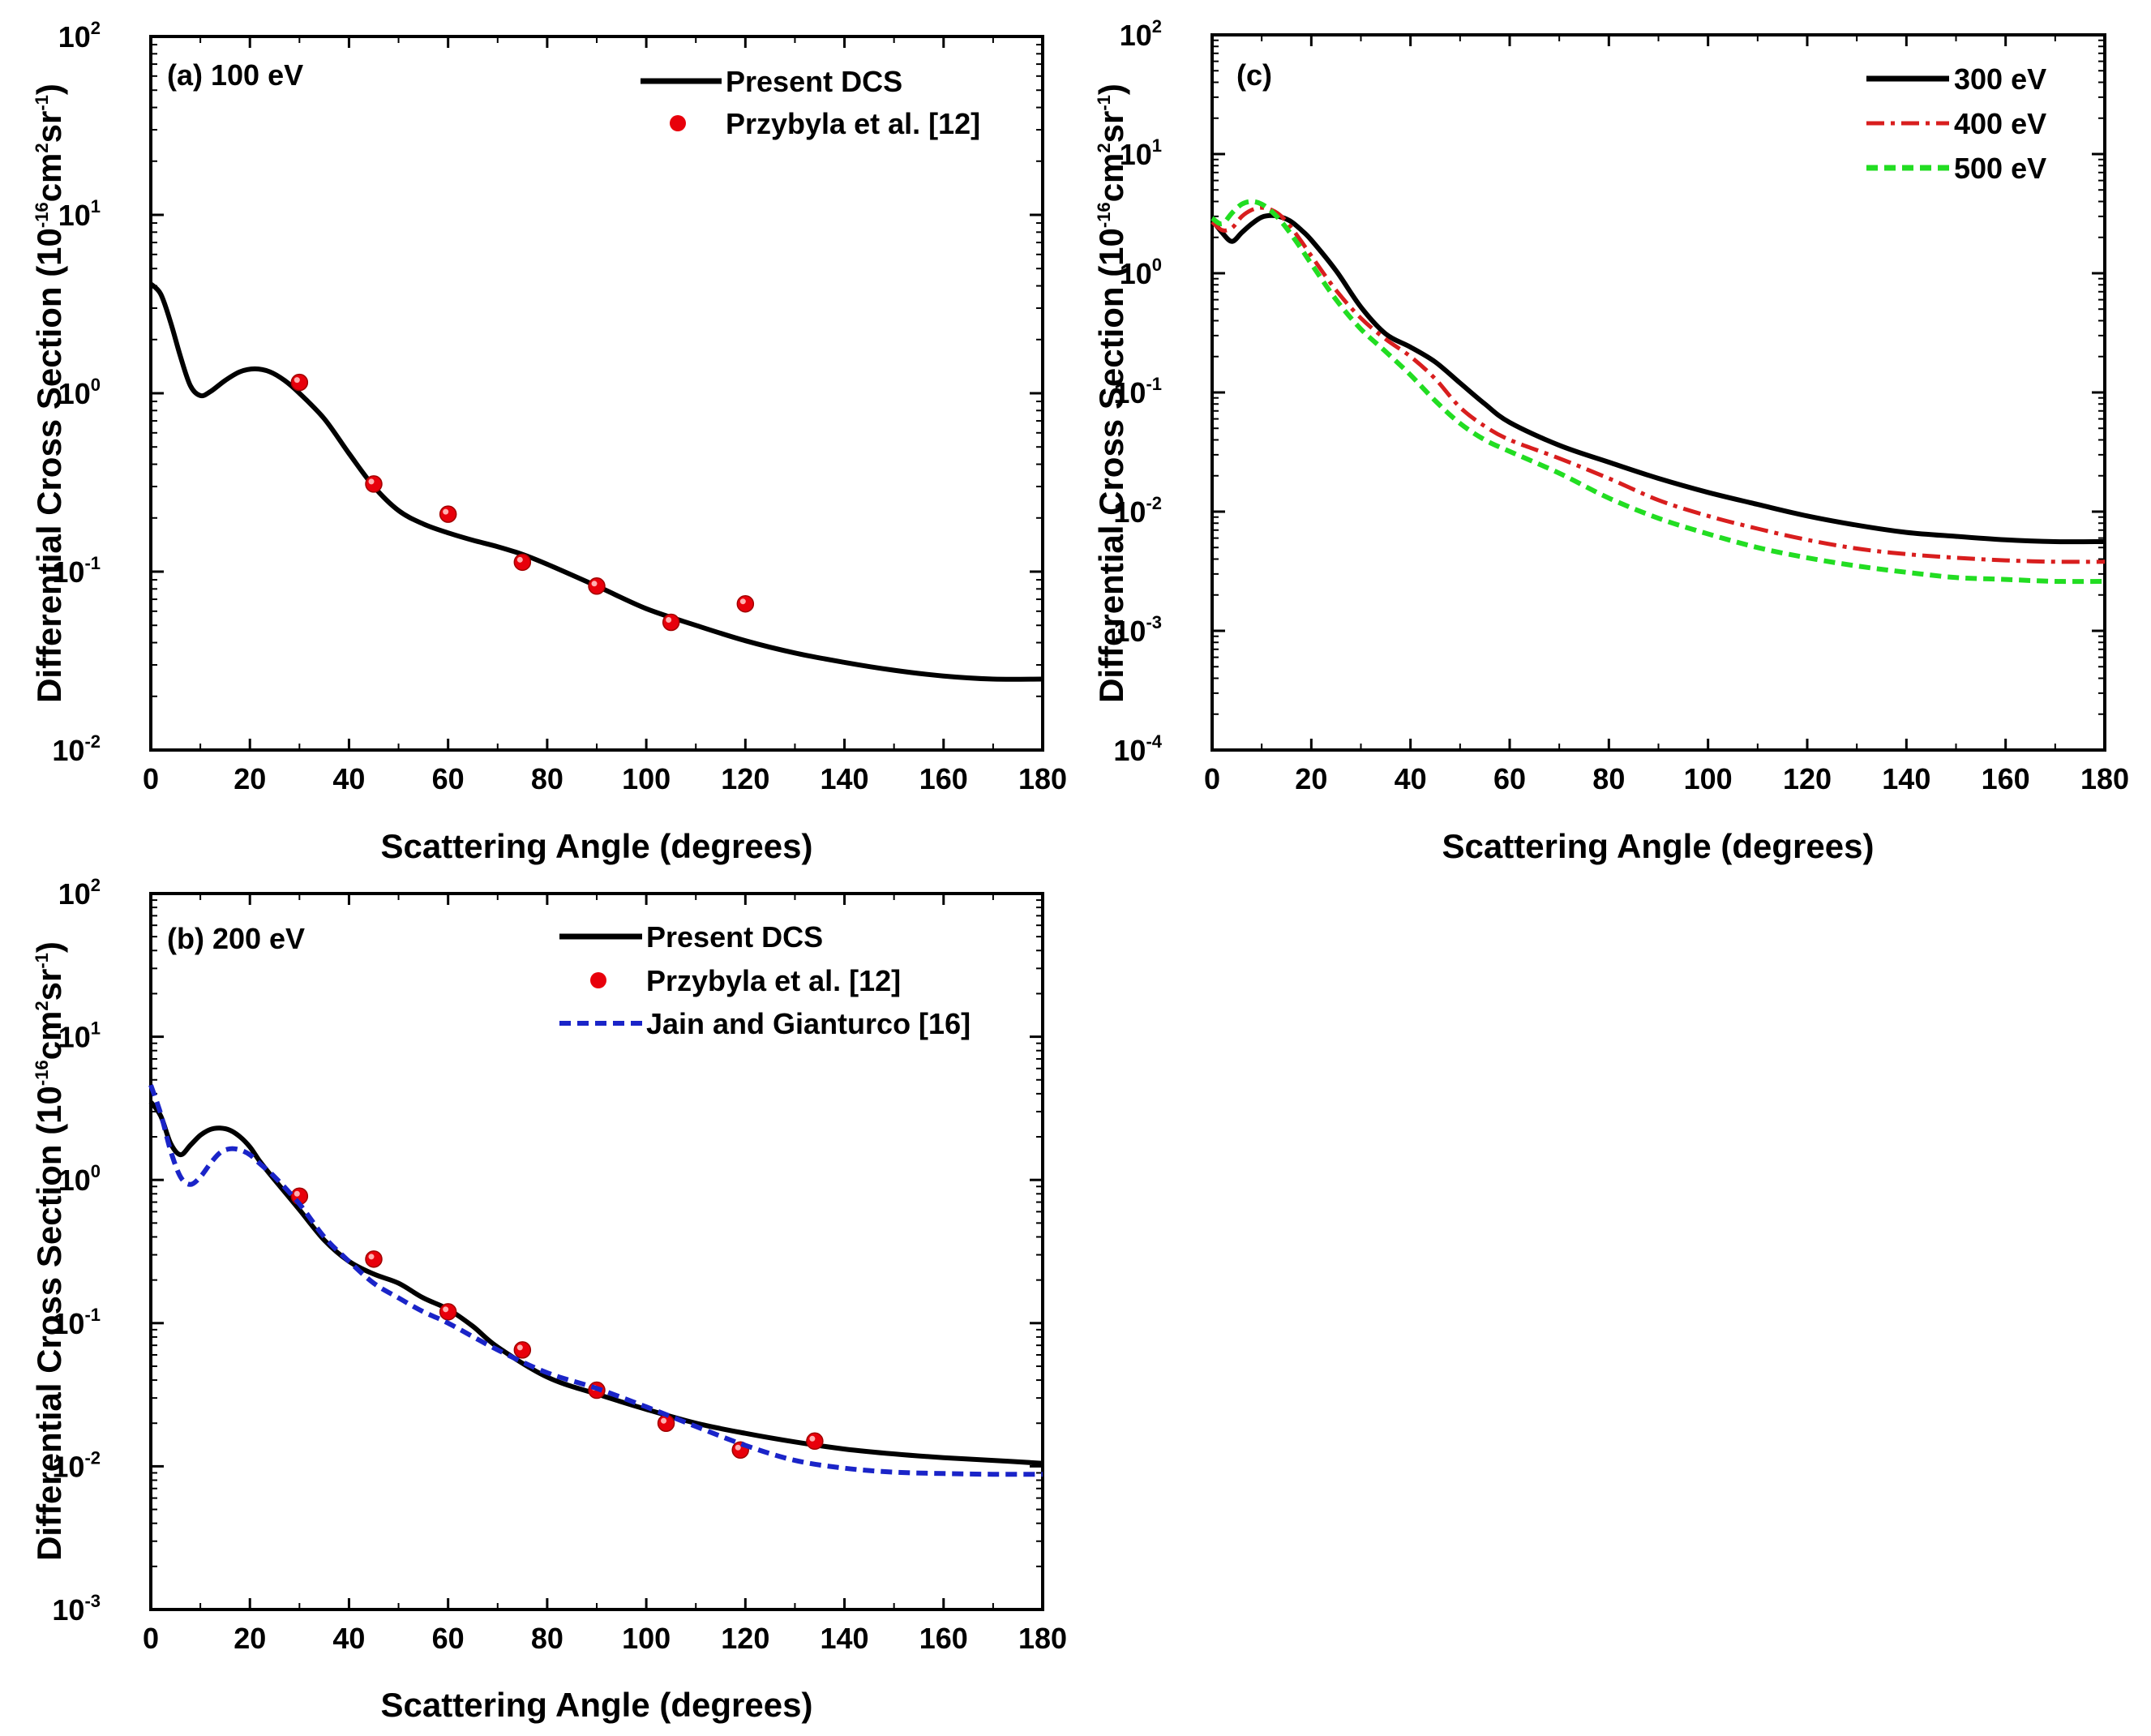  What do you see at coordinates (1906, 778) in the screenshot?
I see `panel-c-xtick-label: 140` at bounding box center [1906, 778].